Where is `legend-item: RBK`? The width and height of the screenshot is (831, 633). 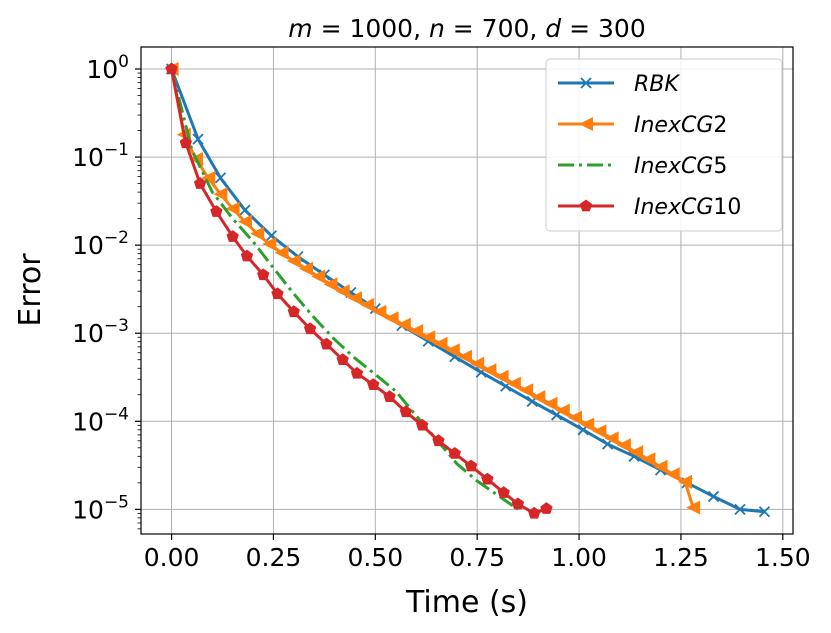
legend-item: RBK is located at coordinates (619, 84).